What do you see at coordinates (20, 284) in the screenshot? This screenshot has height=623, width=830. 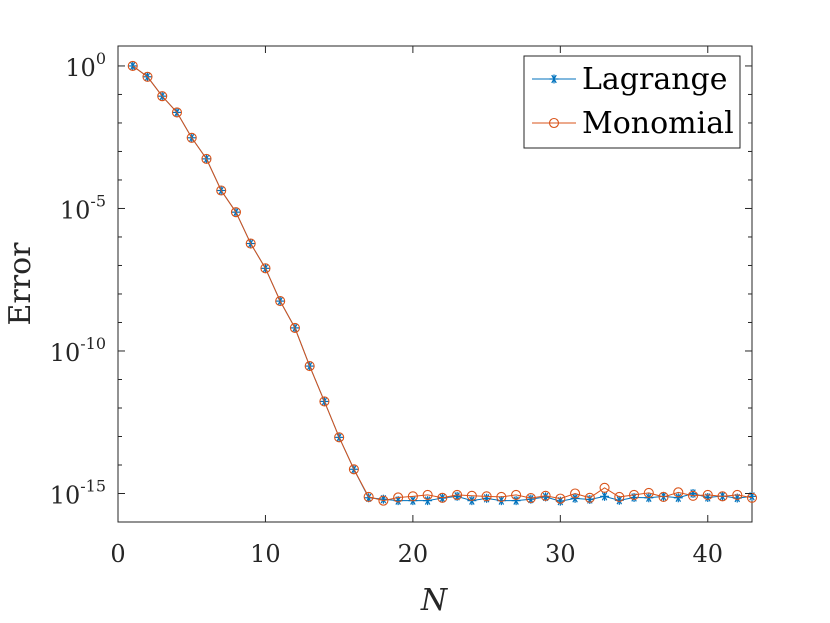 I see `y-axis-title: Error` at bounding box center [20, 284].